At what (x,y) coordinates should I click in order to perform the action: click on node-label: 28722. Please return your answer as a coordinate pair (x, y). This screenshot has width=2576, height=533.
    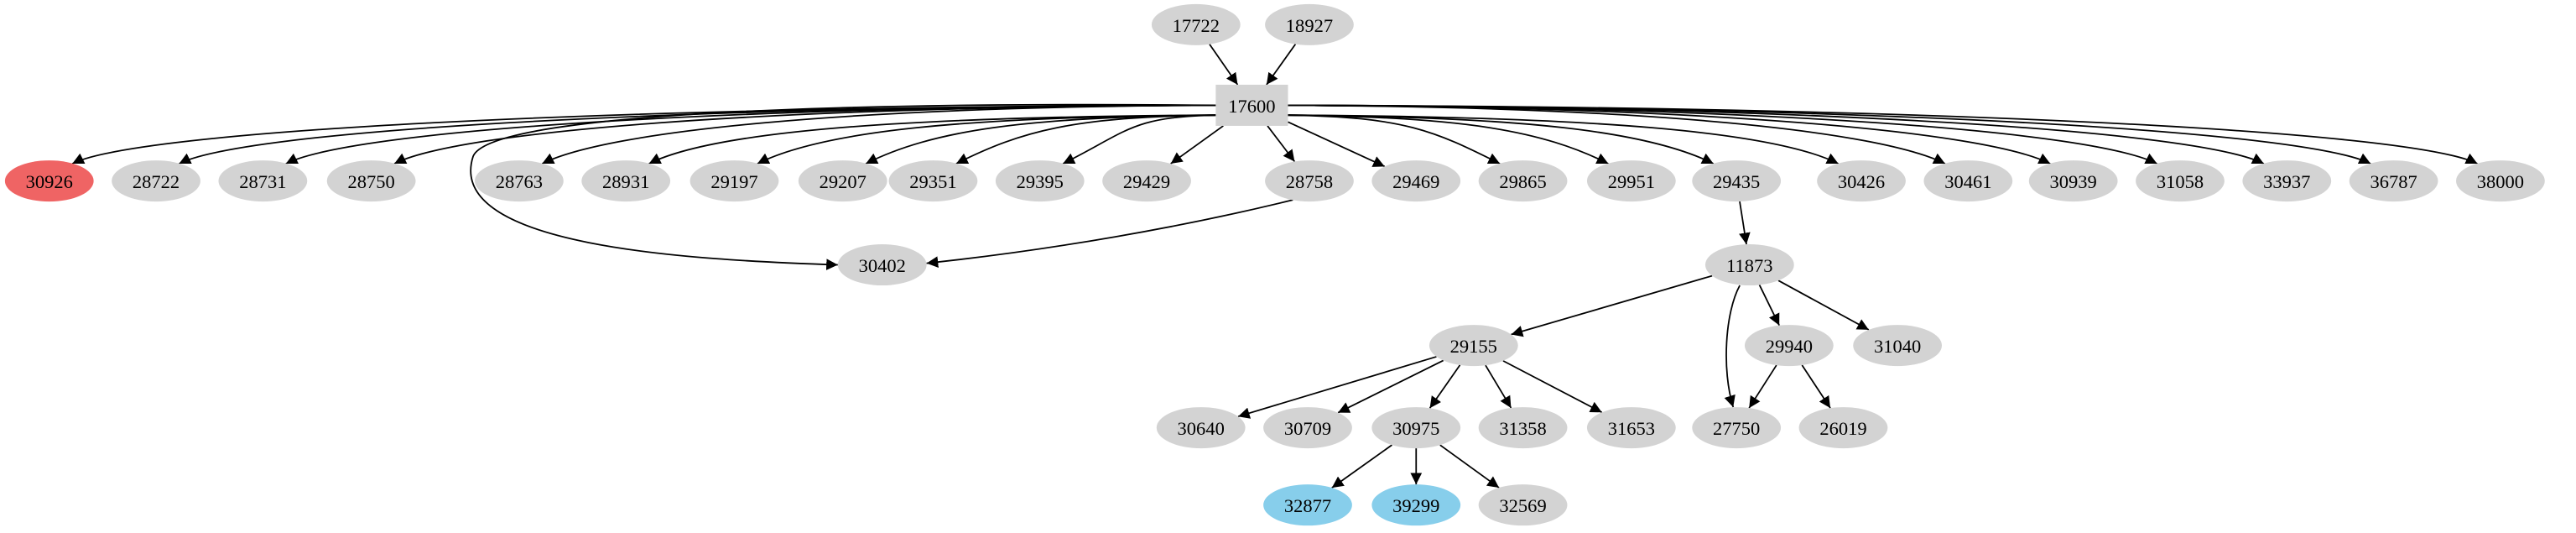
    Looking at the image, I should click on (156, 181).